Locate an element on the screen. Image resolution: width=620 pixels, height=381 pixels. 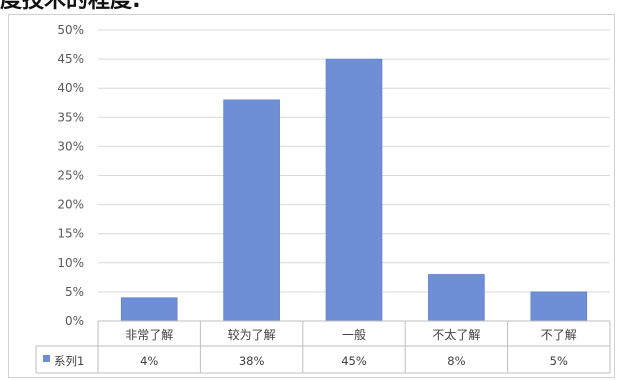
y-tick-label: 30% is located at coordinates (70, 146).